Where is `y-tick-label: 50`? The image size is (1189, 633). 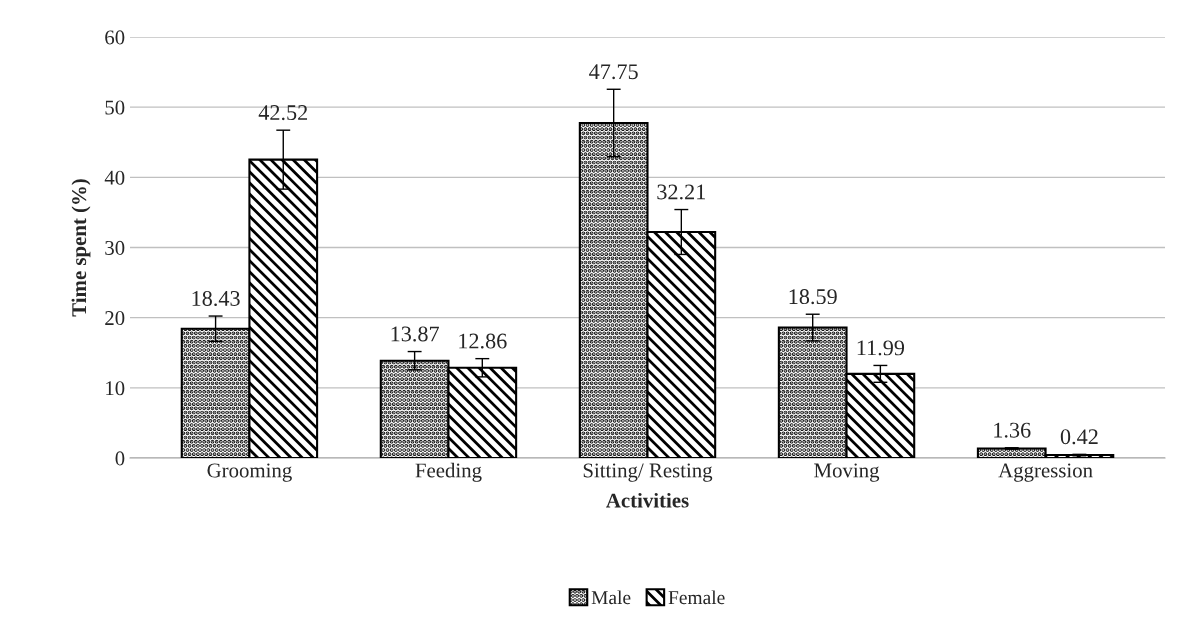 y-tick-label: 50 is located at coordinates (115, 107).